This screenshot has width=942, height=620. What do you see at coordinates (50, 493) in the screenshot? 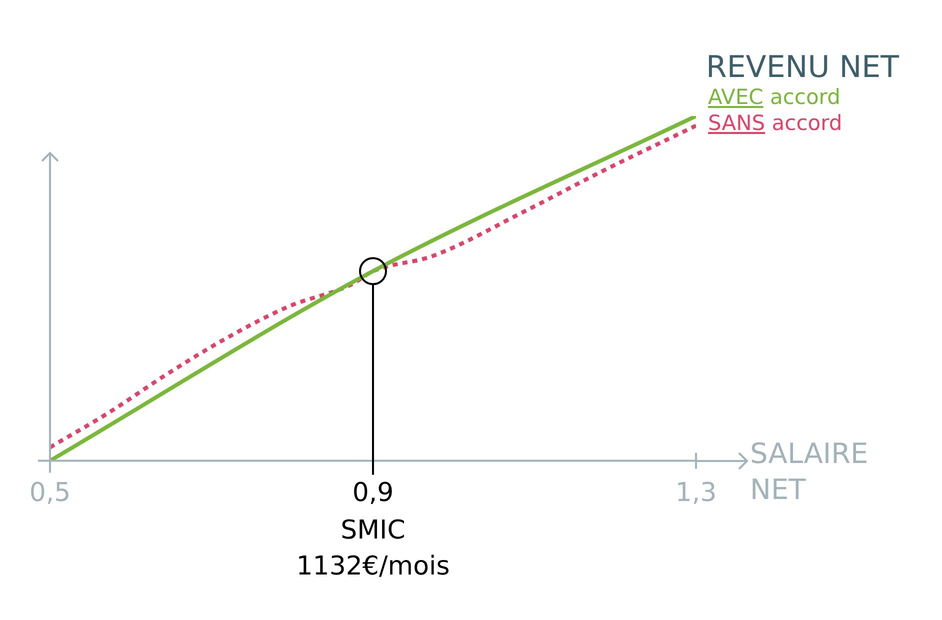
I see `x-tick-label: 0,5` at bounding box center [50, 493].